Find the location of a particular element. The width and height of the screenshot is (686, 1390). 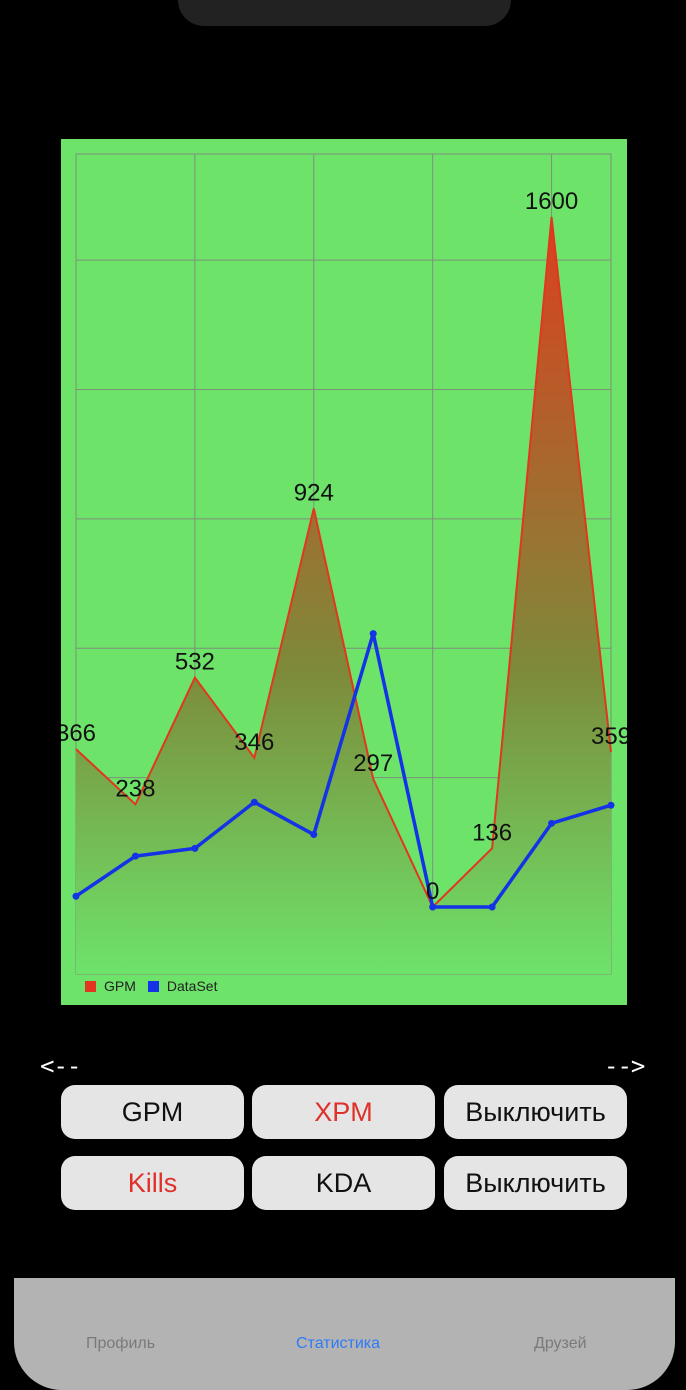

prev-arrow-button: <-- is located at coordinates (60, 1066).